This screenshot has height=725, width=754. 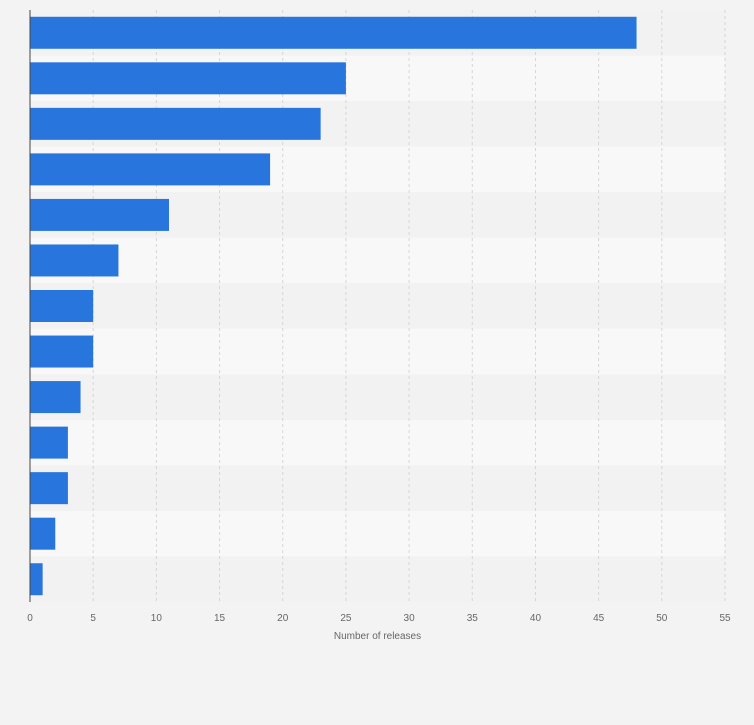 What do you see at coordinates (157, 618) in the screenshot?
I see `x-tick-label: 10` at bounding box center [157, 618].